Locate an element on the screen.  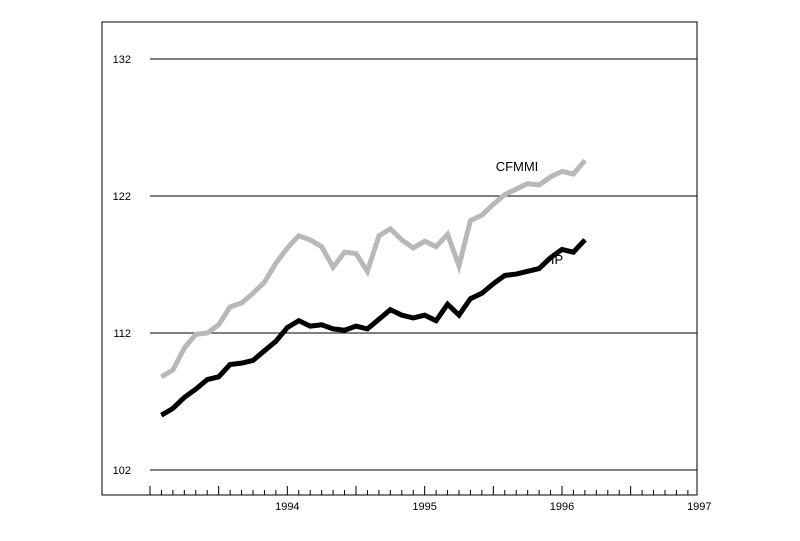
y-tick-label-102: 102 is located at coordinates (122, 471).